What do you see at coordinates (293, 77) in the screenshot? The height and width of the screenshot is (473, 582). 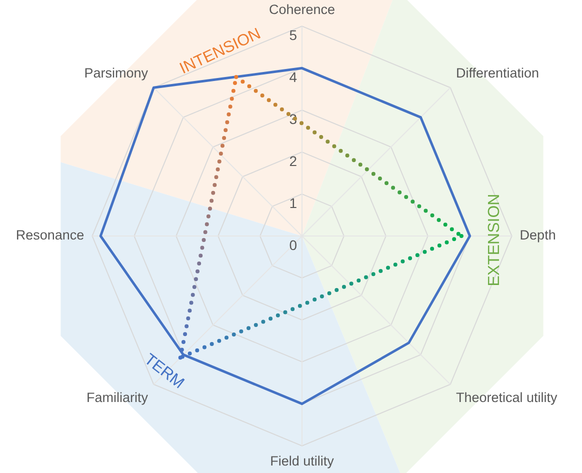 I see `y-tick-label: 4` at bounding box center [293, 77].